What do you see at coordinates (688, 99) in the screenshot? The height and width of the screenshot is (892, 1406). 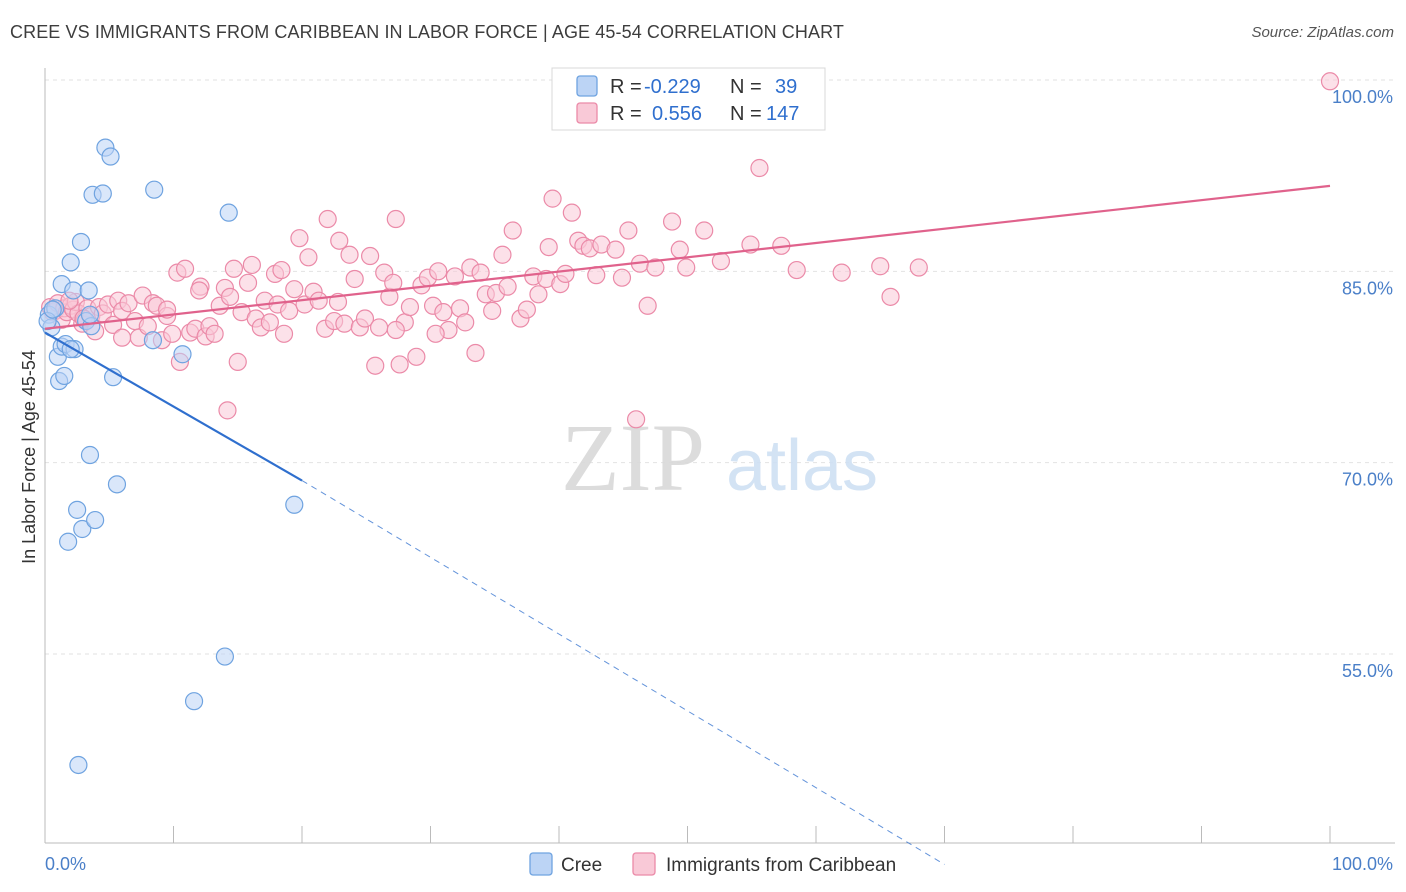 I see `stats-legend: R = -0.229 N = 39 R = 0.556 N = 147` at bounding box center [688, 99].